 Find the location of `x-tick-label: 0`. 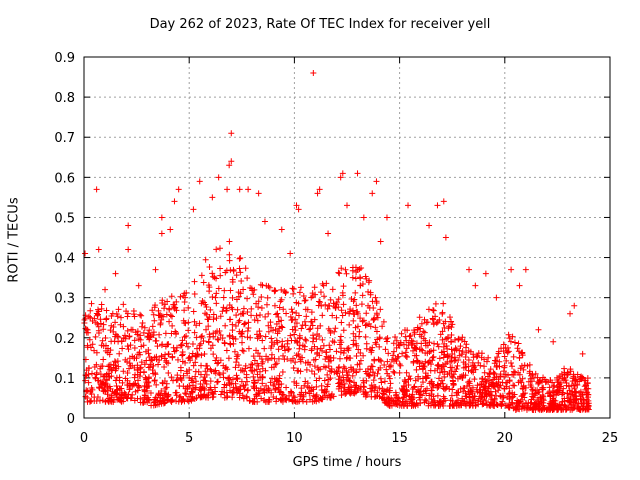

x-tick-label: 0 is located at coordinates (84, 438).